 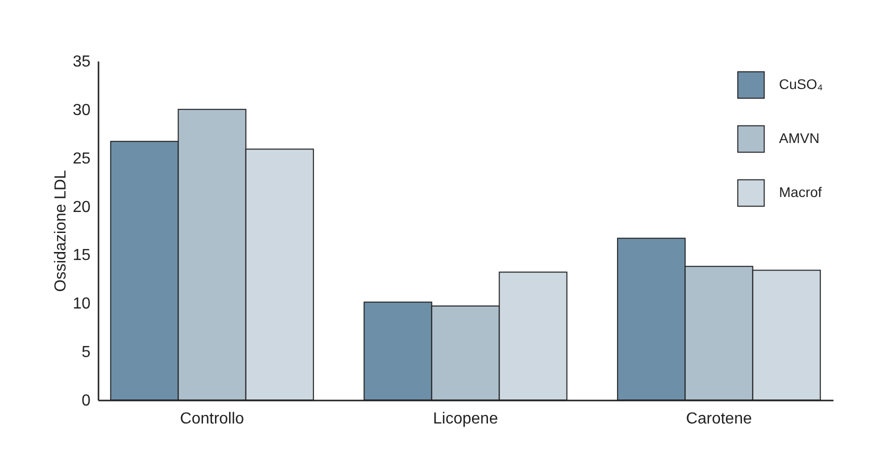 I want to click on y-tick-label: 10, so click(x=81, y=304).